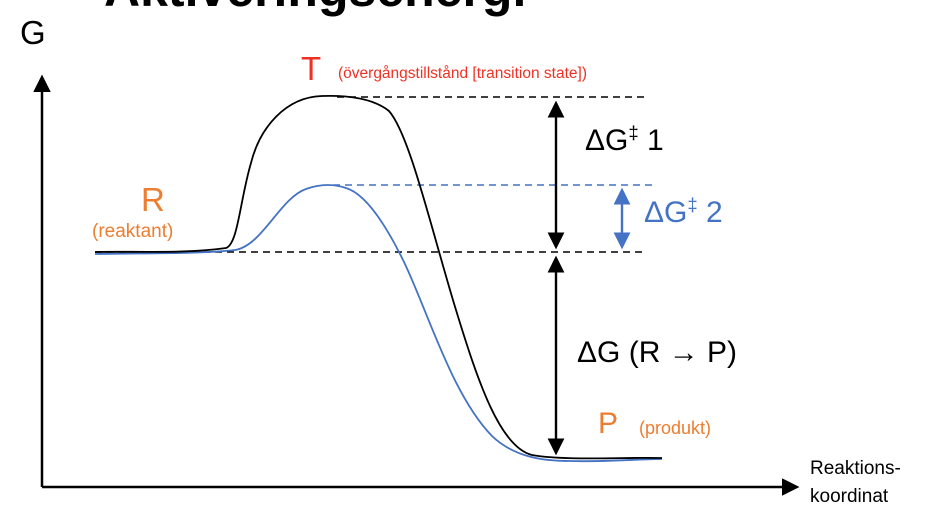  I want to click on reactant-label: R, so click(153, 199).